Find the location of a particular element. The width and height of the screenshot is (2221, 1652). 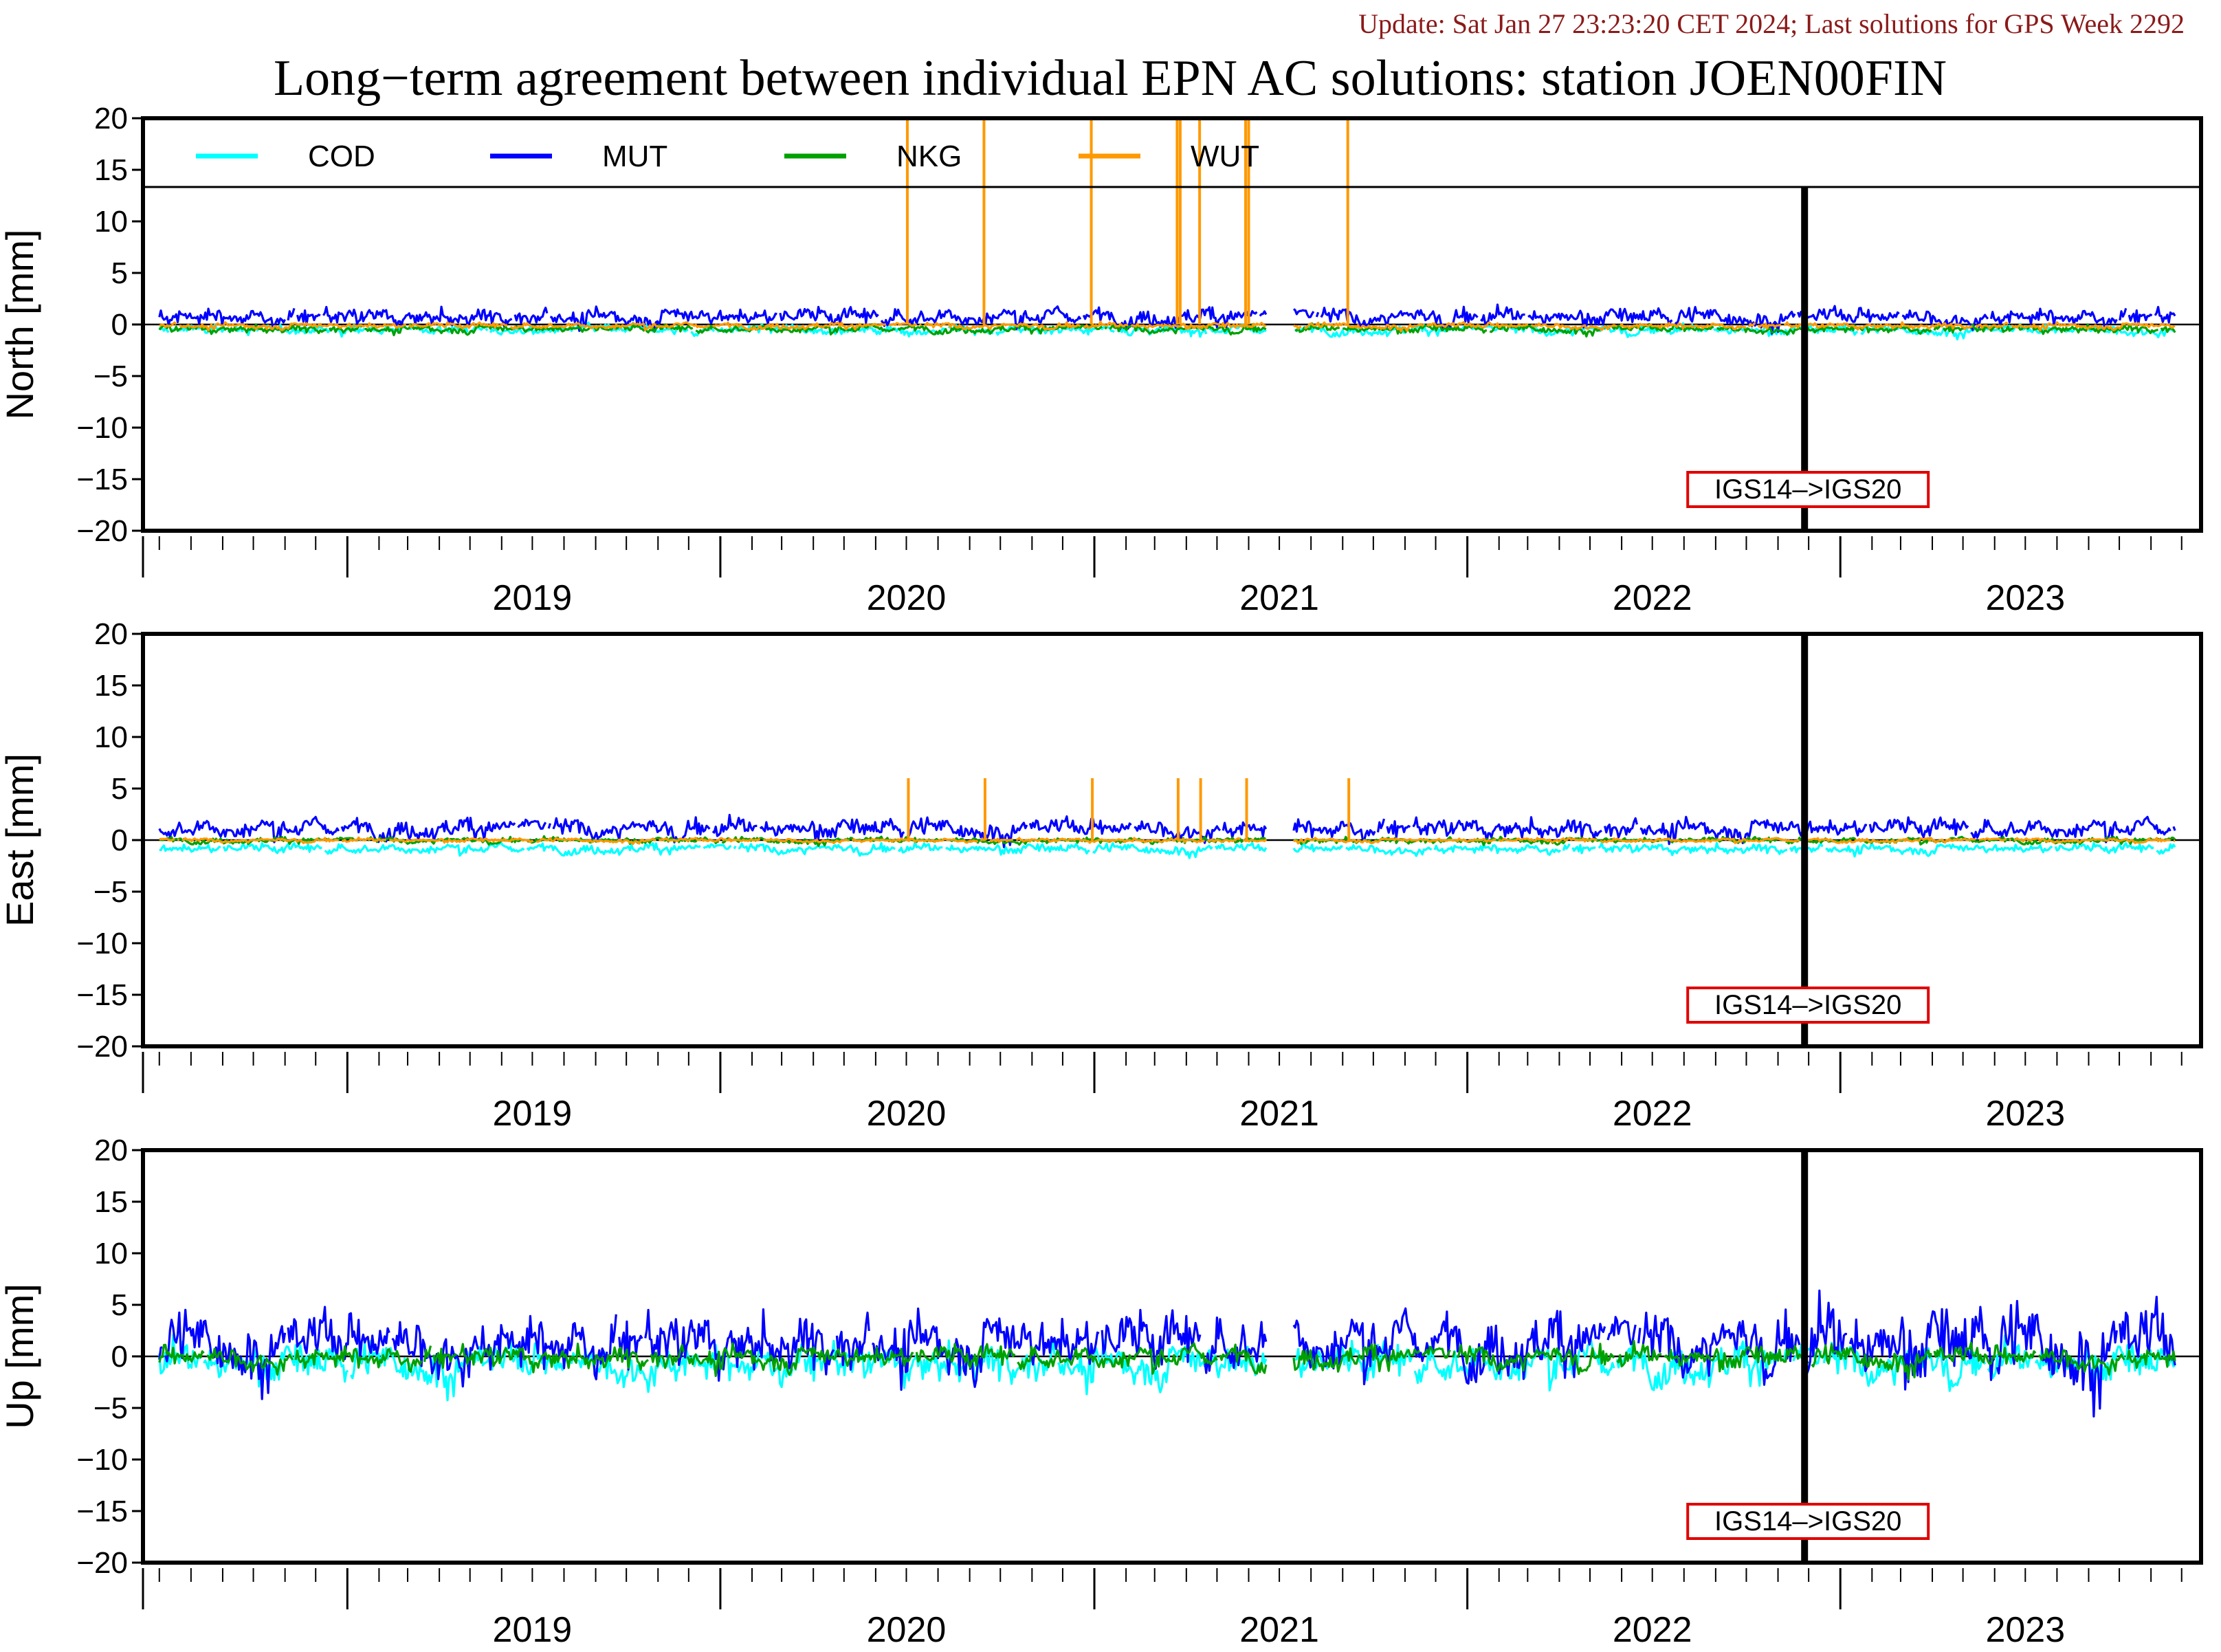

y-axis-label: North [mm] is located at coordinates (20, 325).